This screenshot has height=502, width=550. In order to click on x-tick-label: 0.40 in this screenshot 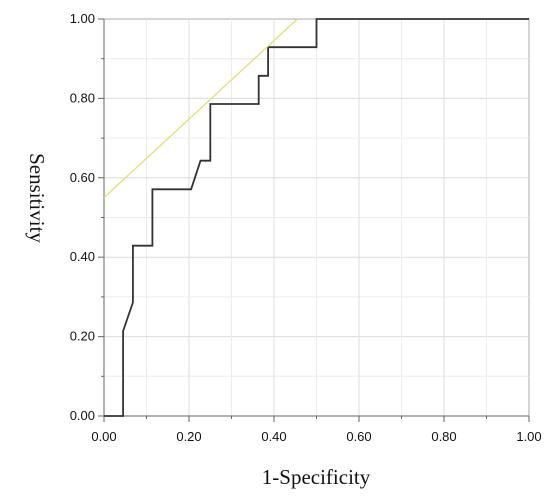, I will do `click(273, 436)`.